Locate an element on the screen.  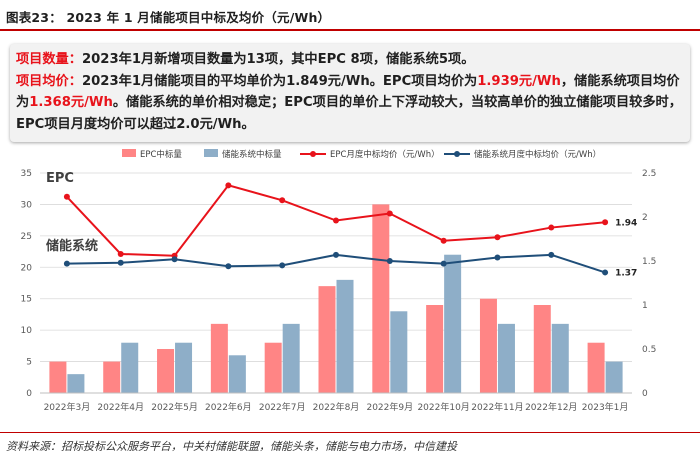
x-tick-label: 2022年5月 is located at coordinates (174, 407).